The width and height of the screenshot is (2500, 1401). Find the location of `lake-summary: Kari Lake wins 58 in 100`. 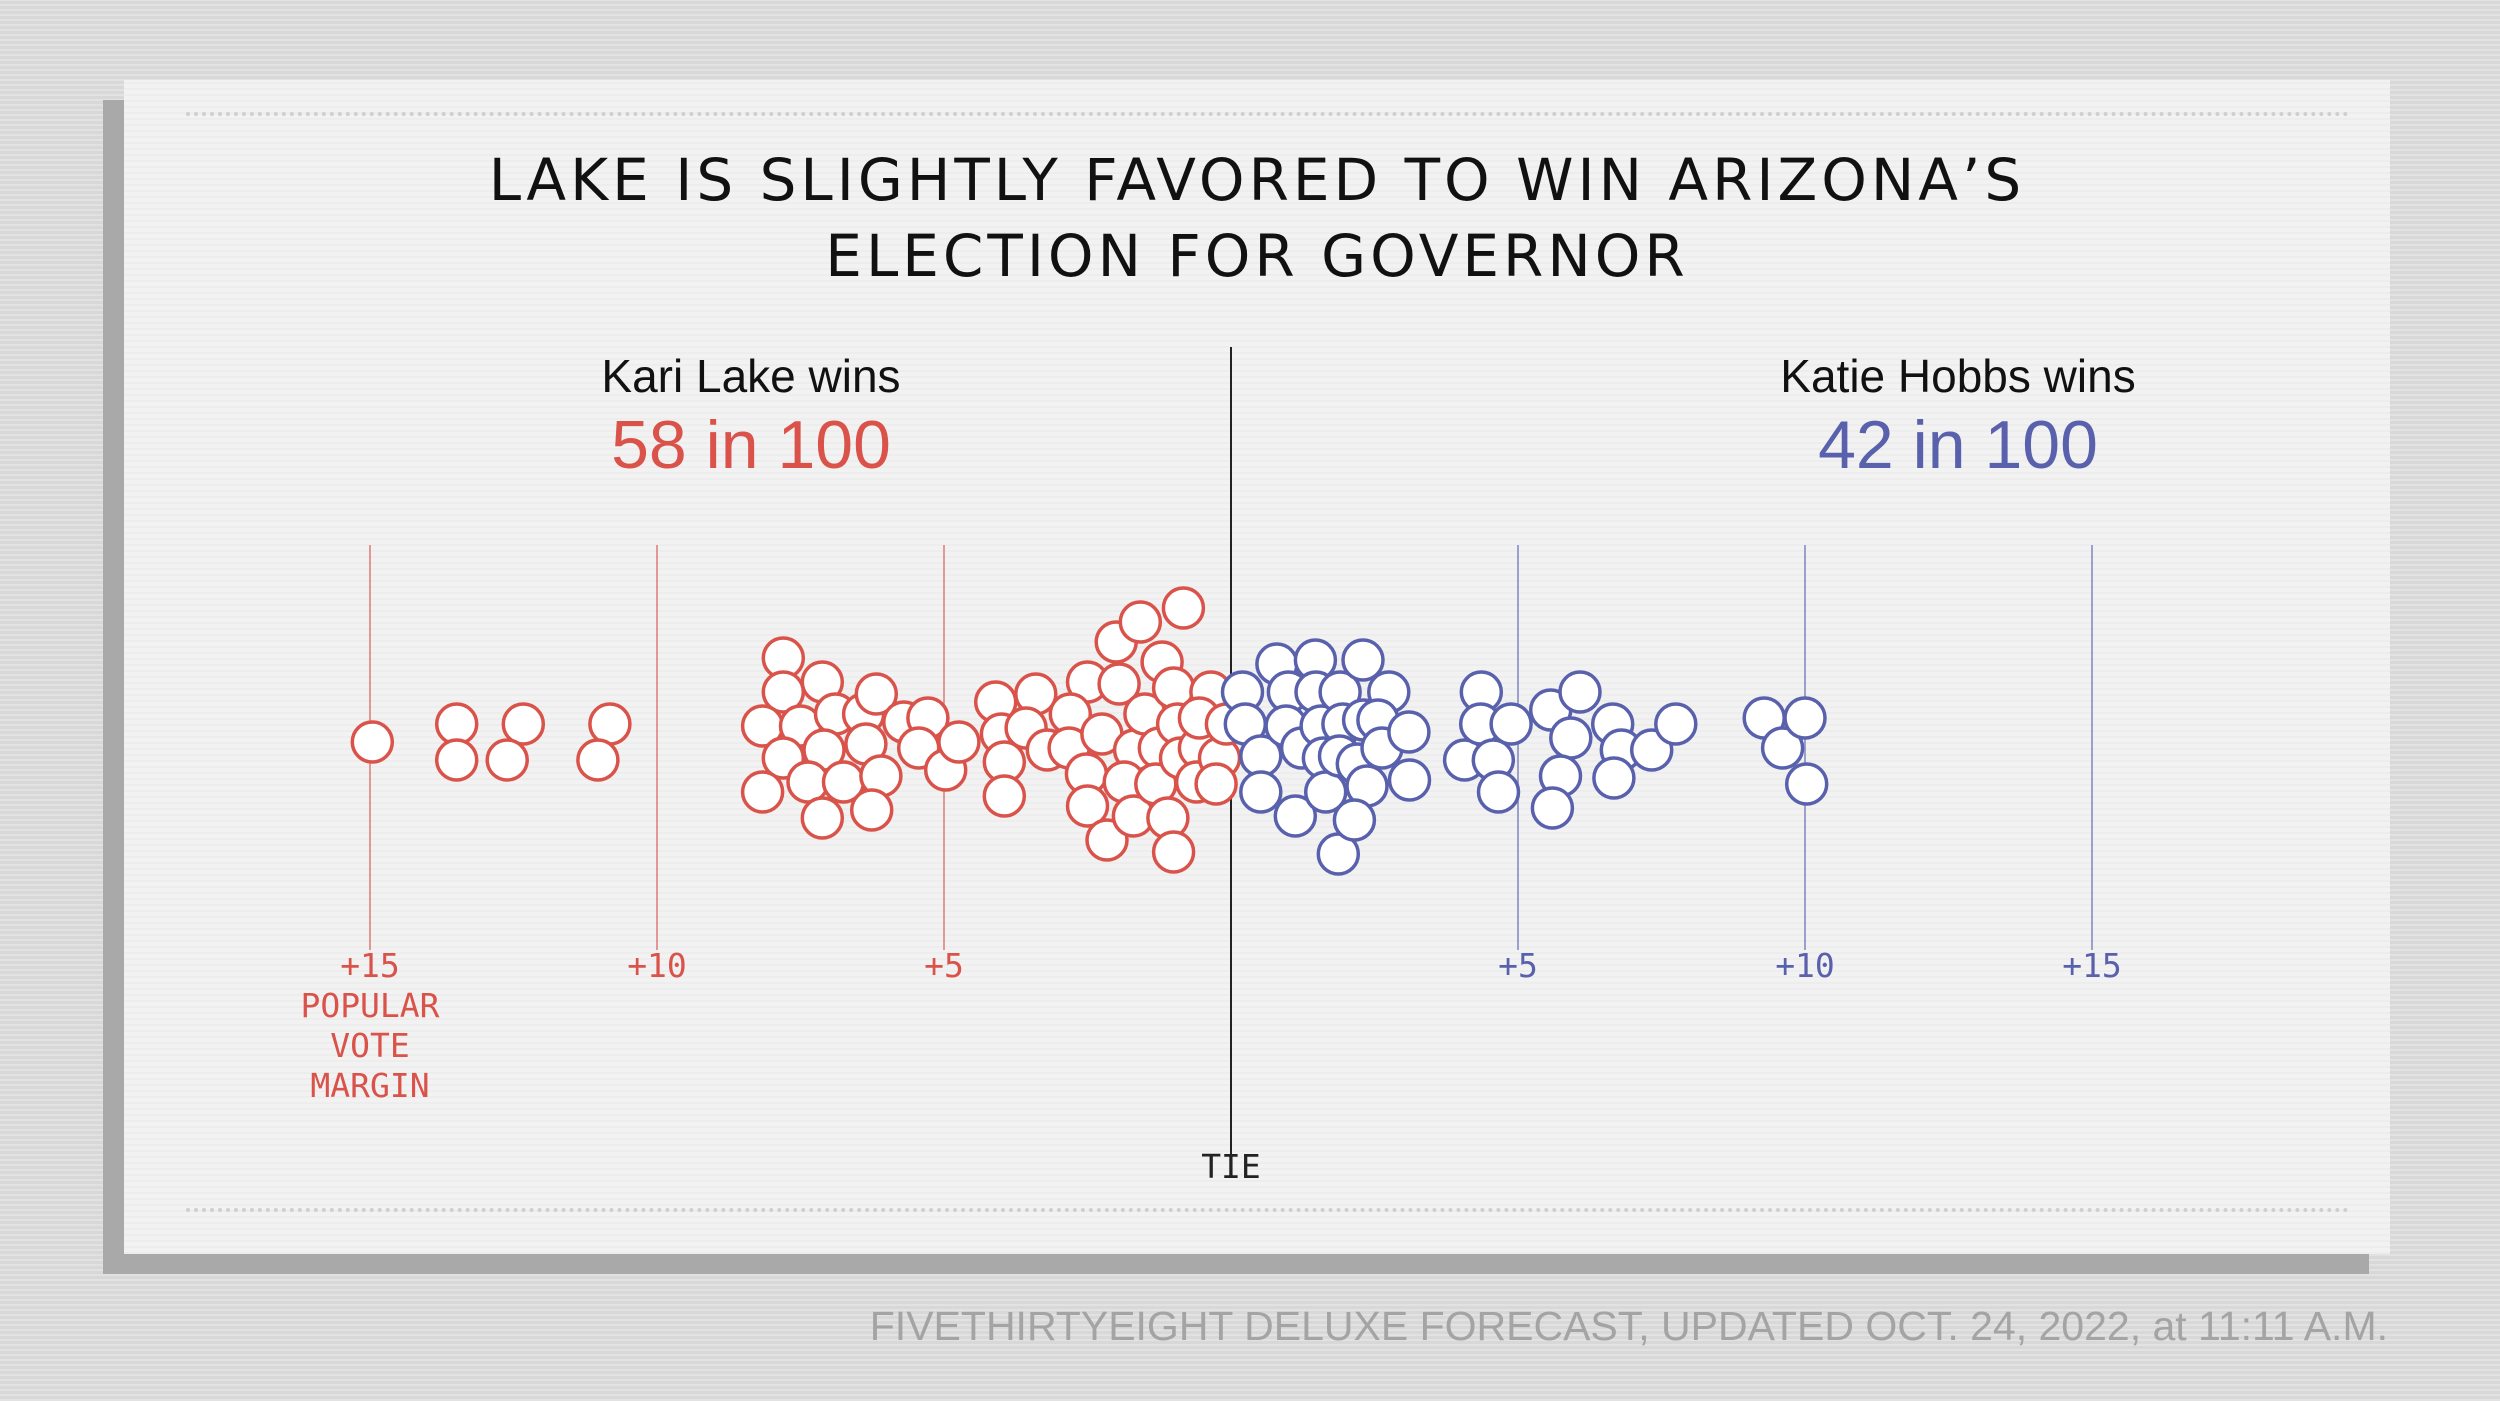

lake-summary: Kari Lake wins 58 in 100 is located at coordinates (751, 417).